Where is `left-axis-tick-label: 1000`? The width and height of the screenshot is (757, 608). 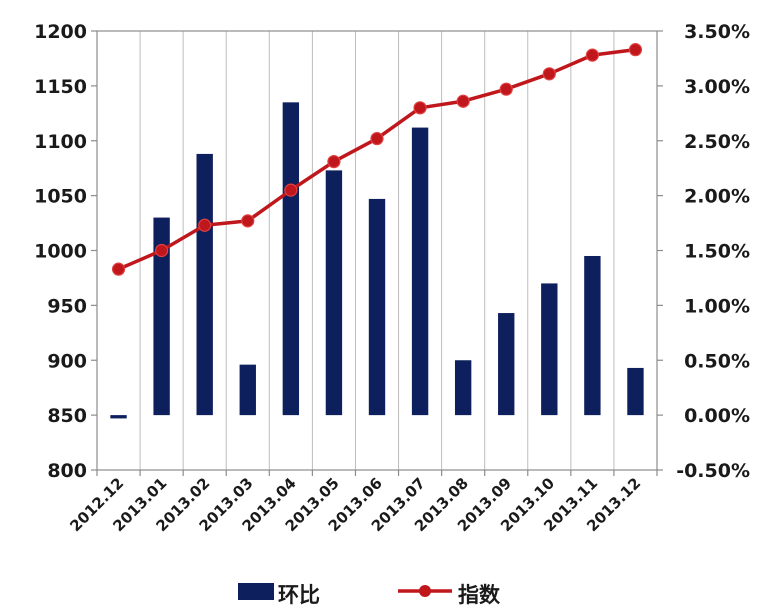
left-axis-tick-label: 1000 is located at coordinates (60, 252).